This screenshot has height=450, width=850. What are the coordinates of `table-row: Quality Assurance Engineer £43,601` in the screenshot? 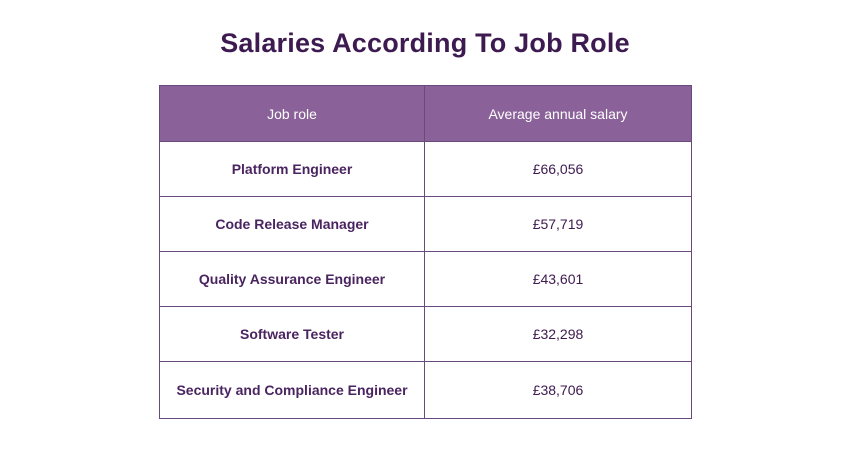 It's located at (425, 279).